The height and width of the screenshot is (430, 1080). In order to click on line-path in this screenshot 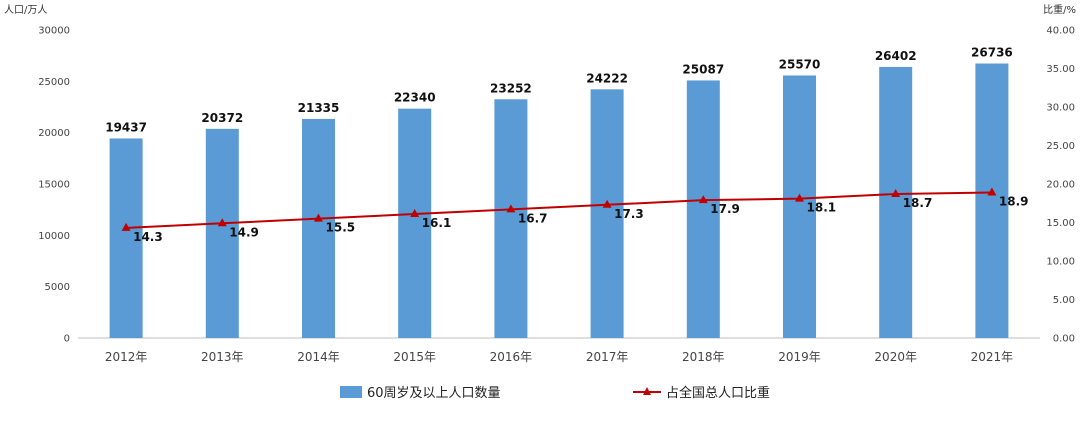, I will do `click(559, 210)`.